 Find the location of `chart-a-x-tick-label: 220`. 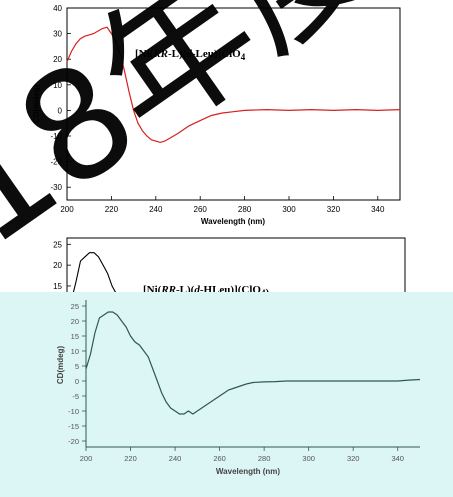

chart-a-x-tick-label: 220 is located at coordinates (112, 209).